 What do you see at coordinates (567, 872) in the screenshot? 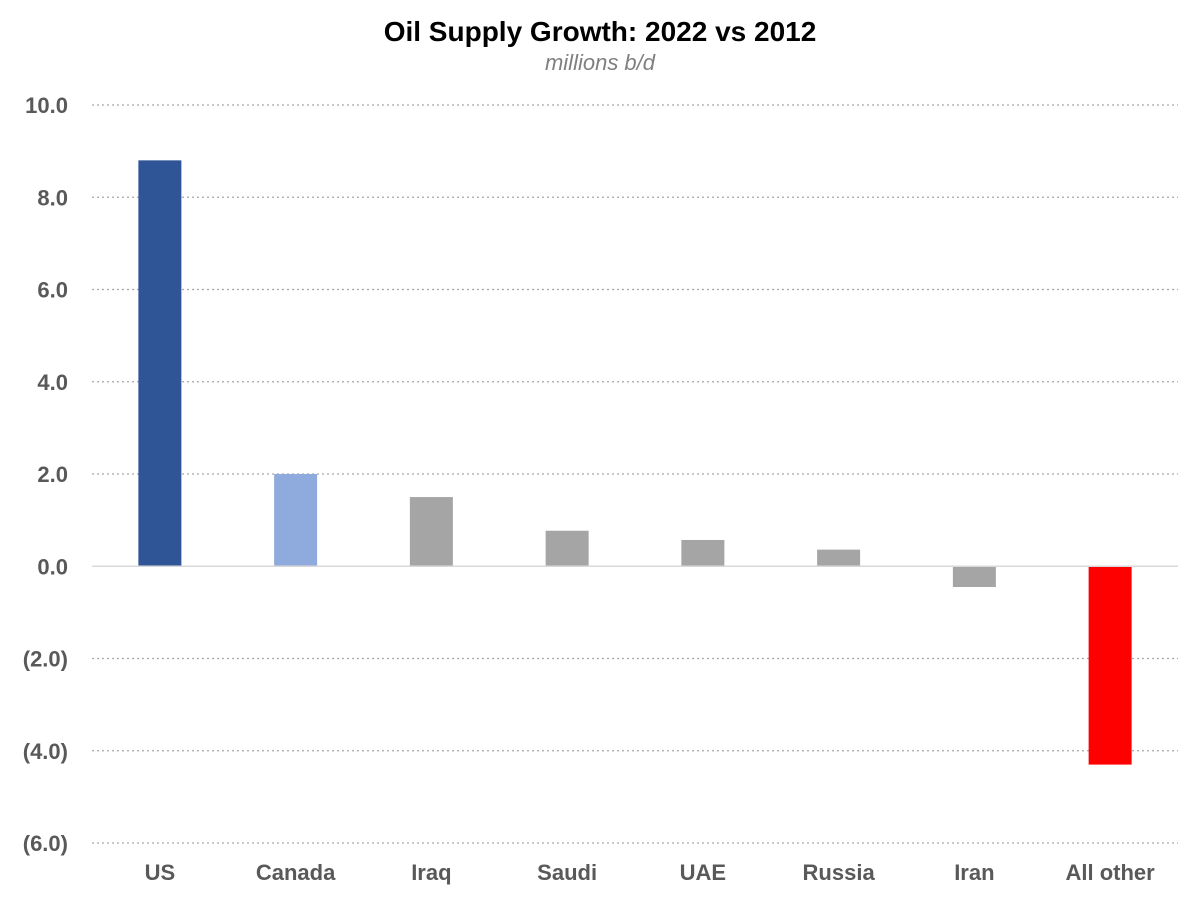
I see `x-tick-label: Saudi` at bounding box center [567, 872].